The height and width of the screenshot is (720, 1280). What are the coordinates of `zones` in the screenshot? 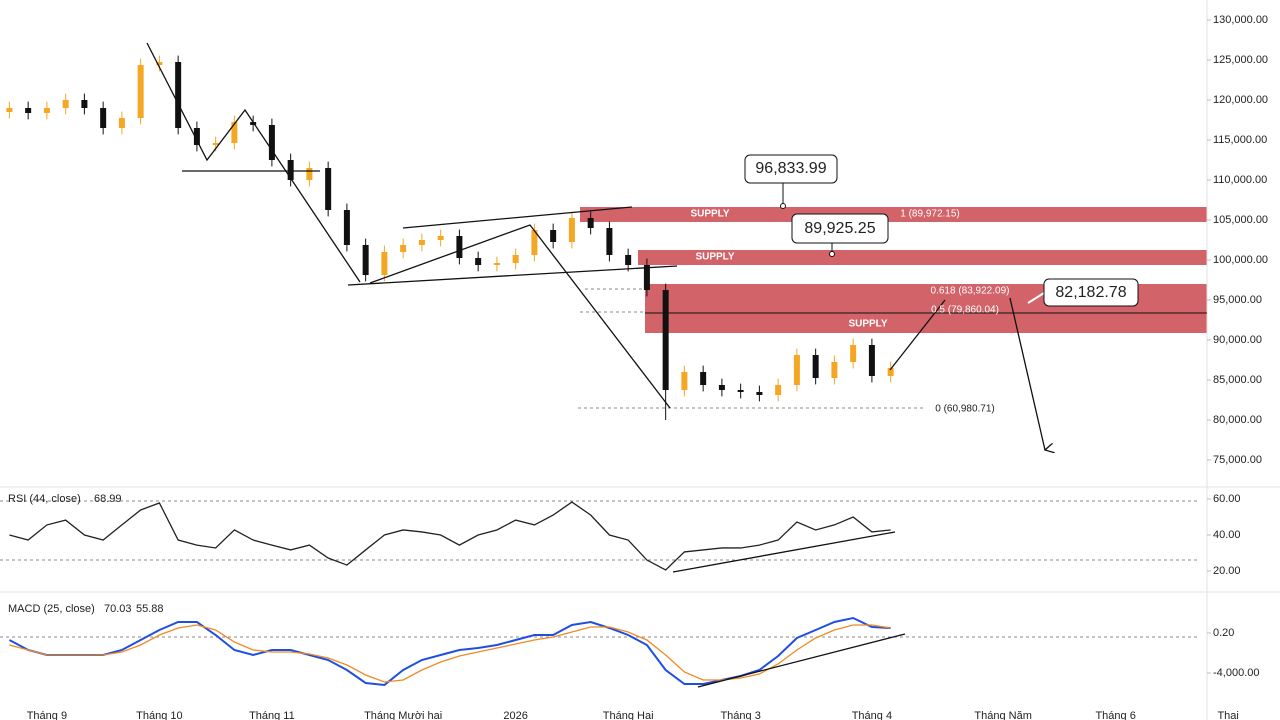 It's located at (893, 270).